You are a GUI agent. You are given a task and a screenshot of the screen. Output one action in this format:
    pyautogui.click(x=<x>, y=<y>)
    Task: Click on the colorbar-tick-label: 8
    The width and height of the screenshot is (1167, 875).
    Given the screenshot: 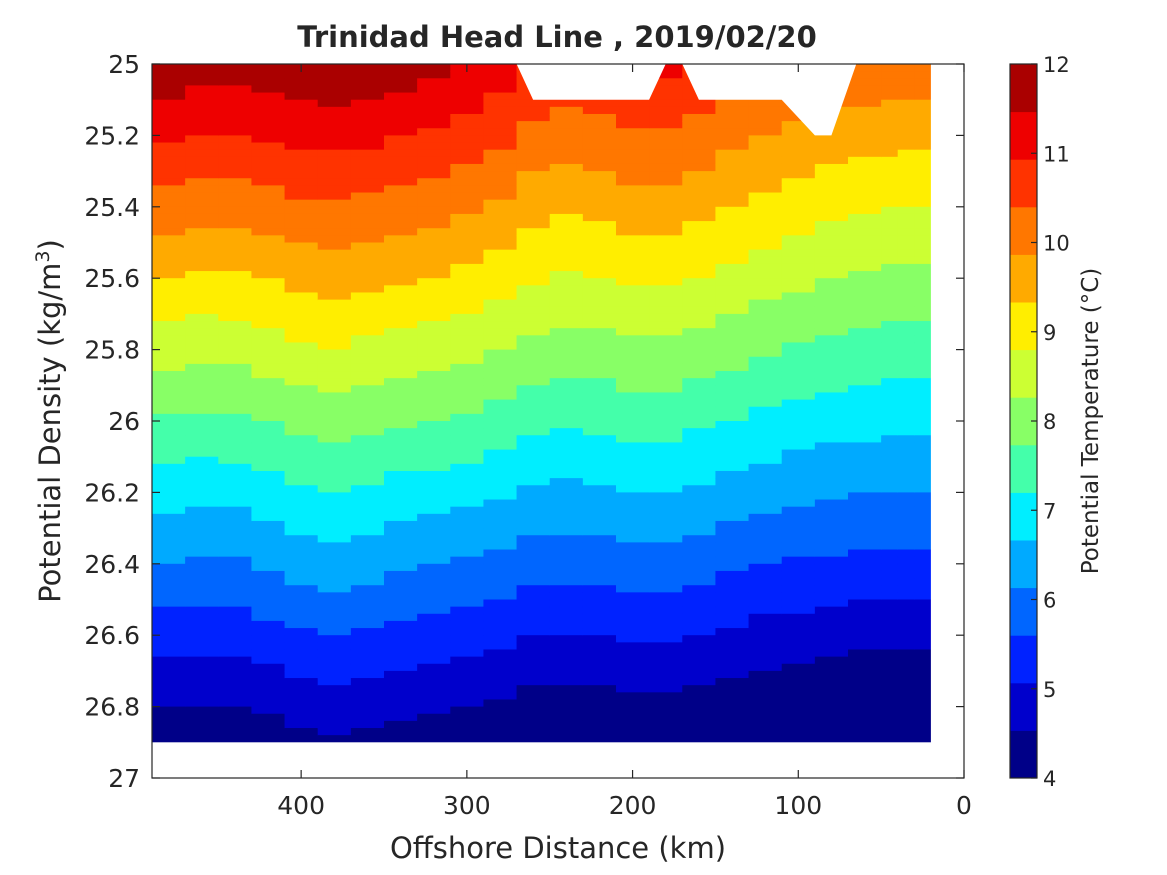 What is the action you would take?
    pyautogui.click(x=1049, y=422)
    